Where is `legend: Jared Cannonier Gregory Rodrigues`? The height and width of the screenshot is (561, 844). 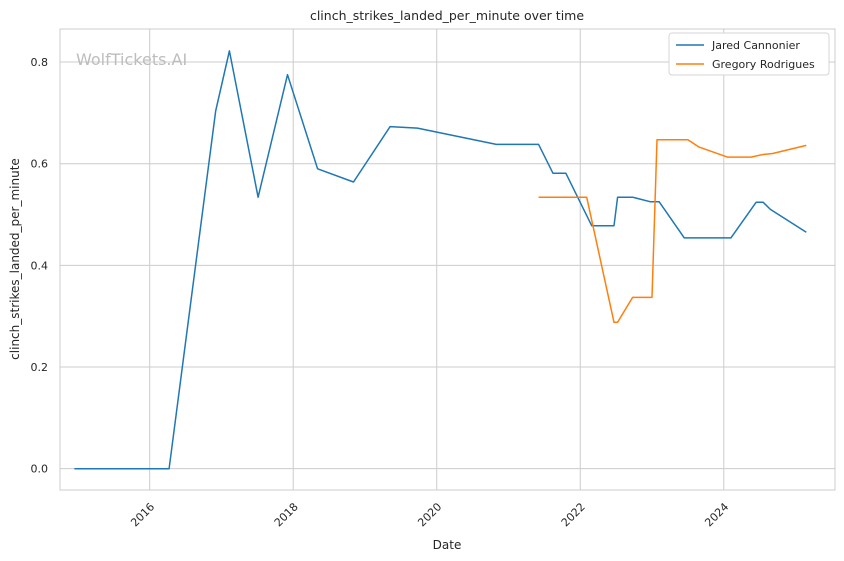
legend: Jared Cannonier Gregory Rodrigues is located at coordinates (749, 54).